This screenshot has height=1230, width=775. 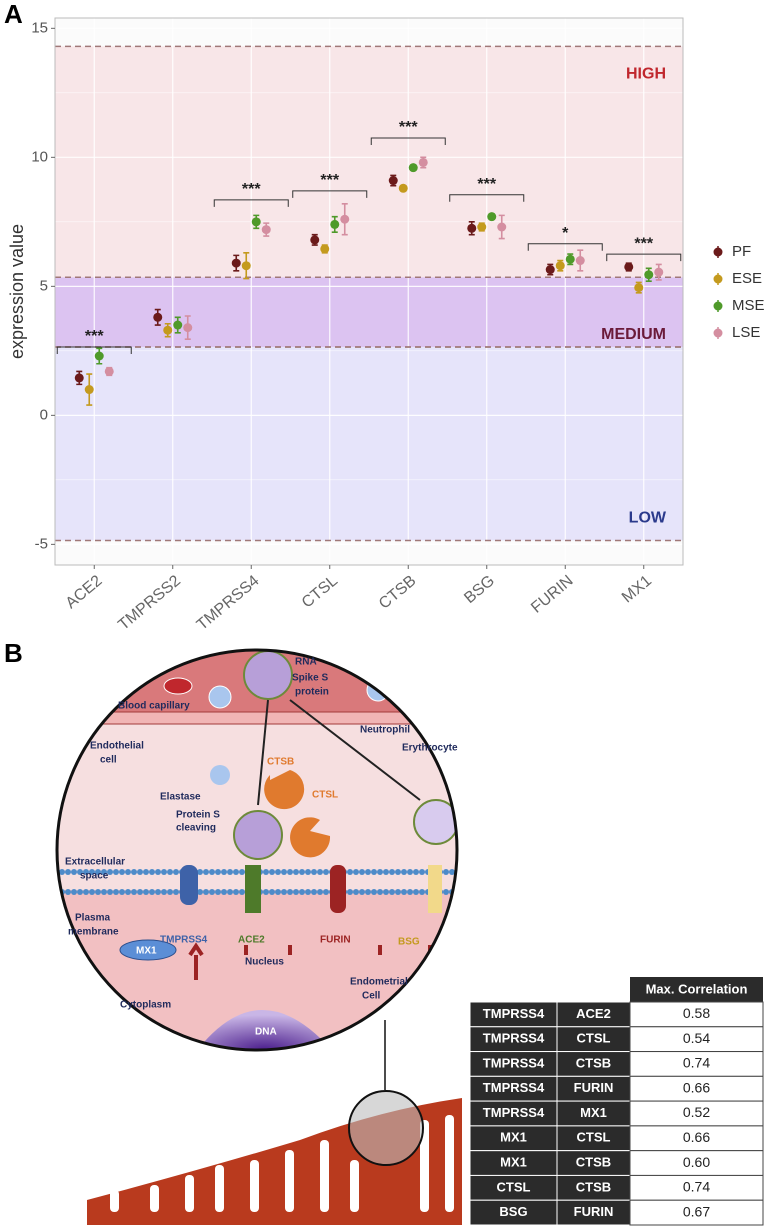 What do you see at coordinates (284, 790) in the screenshot?
I see `ctsb-enzyme` at bounding box center [284, 790].